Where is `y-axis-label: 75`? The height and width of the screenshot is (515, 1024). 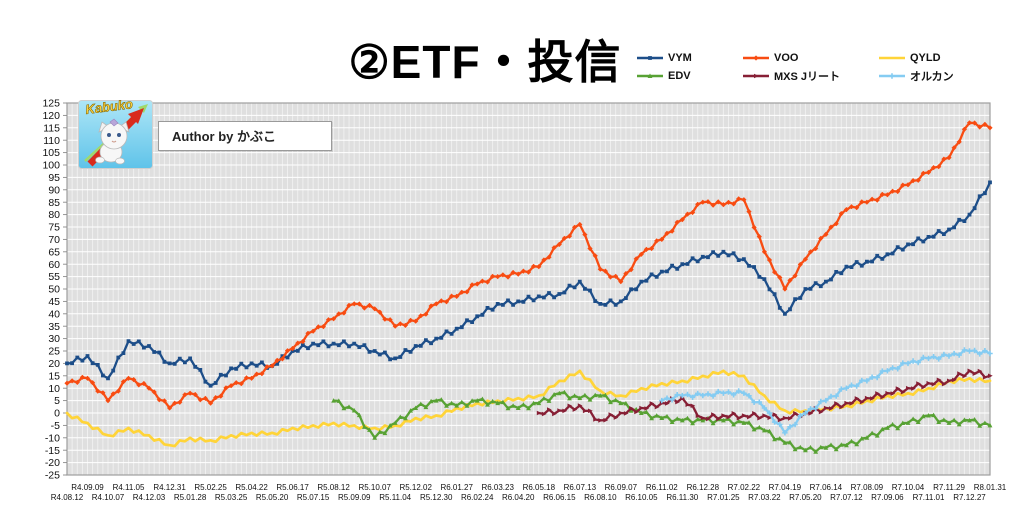
y-axis-label: 75 is located at coordinates (54, 228).